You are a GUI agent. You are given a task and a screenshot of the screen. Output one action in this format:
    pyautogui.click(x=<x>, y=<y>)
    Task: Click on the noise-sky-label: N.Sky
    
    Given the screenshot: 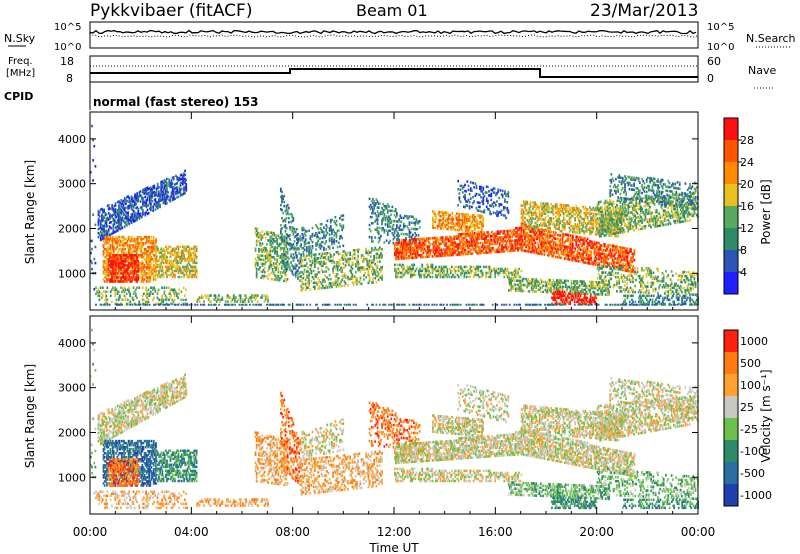 What is the action you would take?
    pyautogui.click(x=20, y=38)
    